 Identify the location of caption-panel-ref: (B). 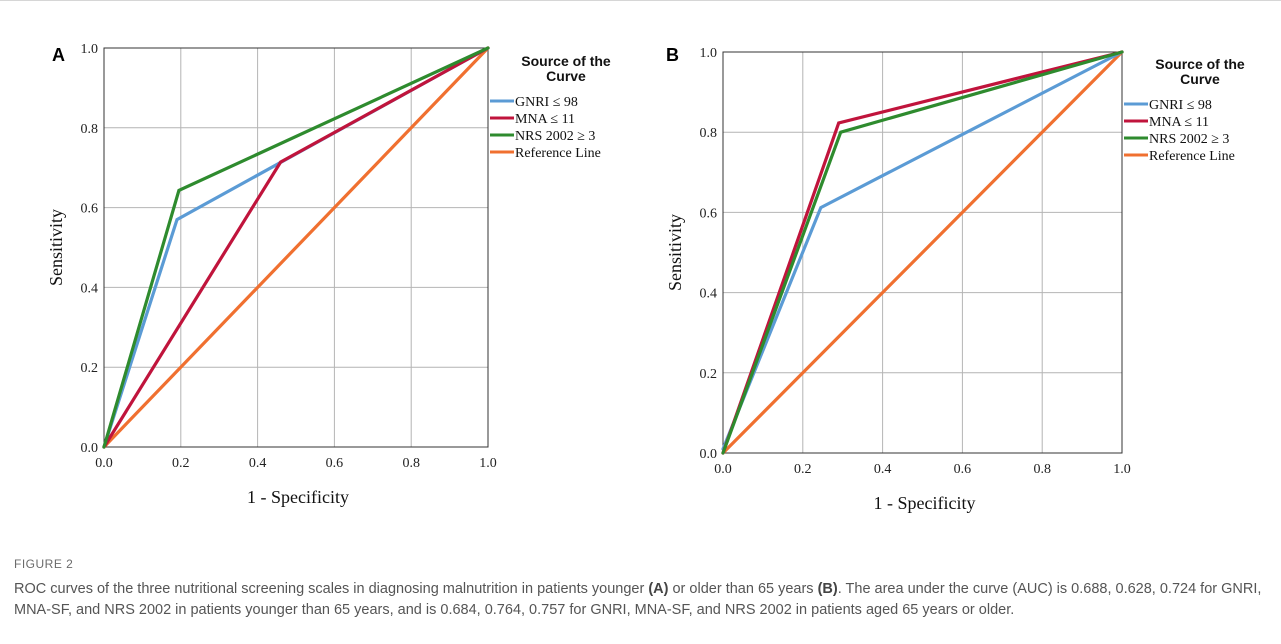
(827, 589).